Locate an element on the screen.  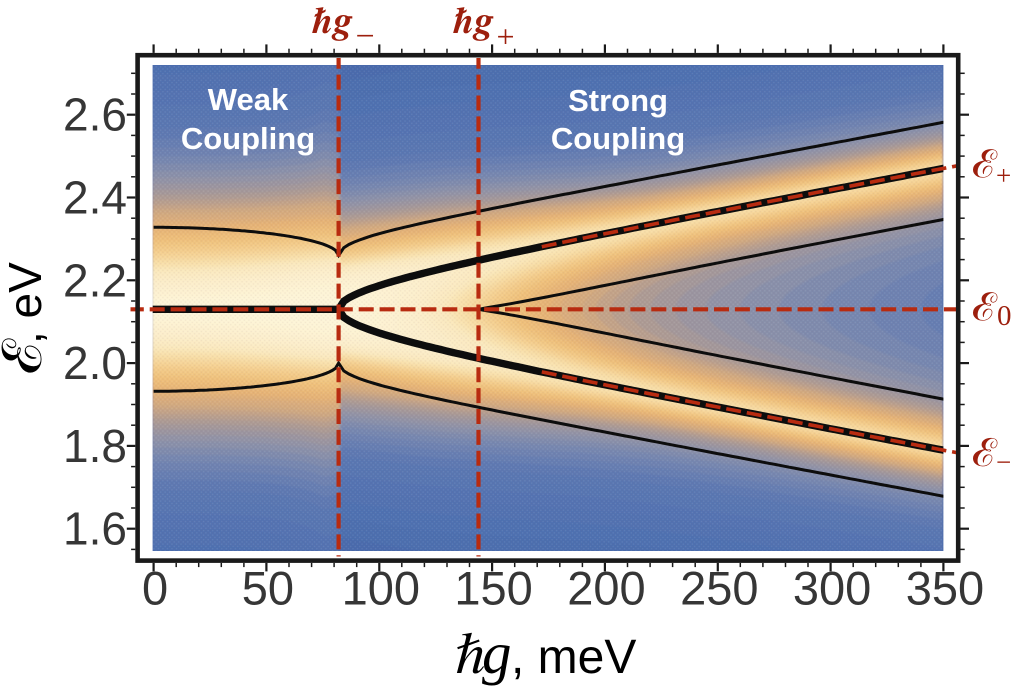
svg-text: 1.8 is located at coordinates (95, 446).